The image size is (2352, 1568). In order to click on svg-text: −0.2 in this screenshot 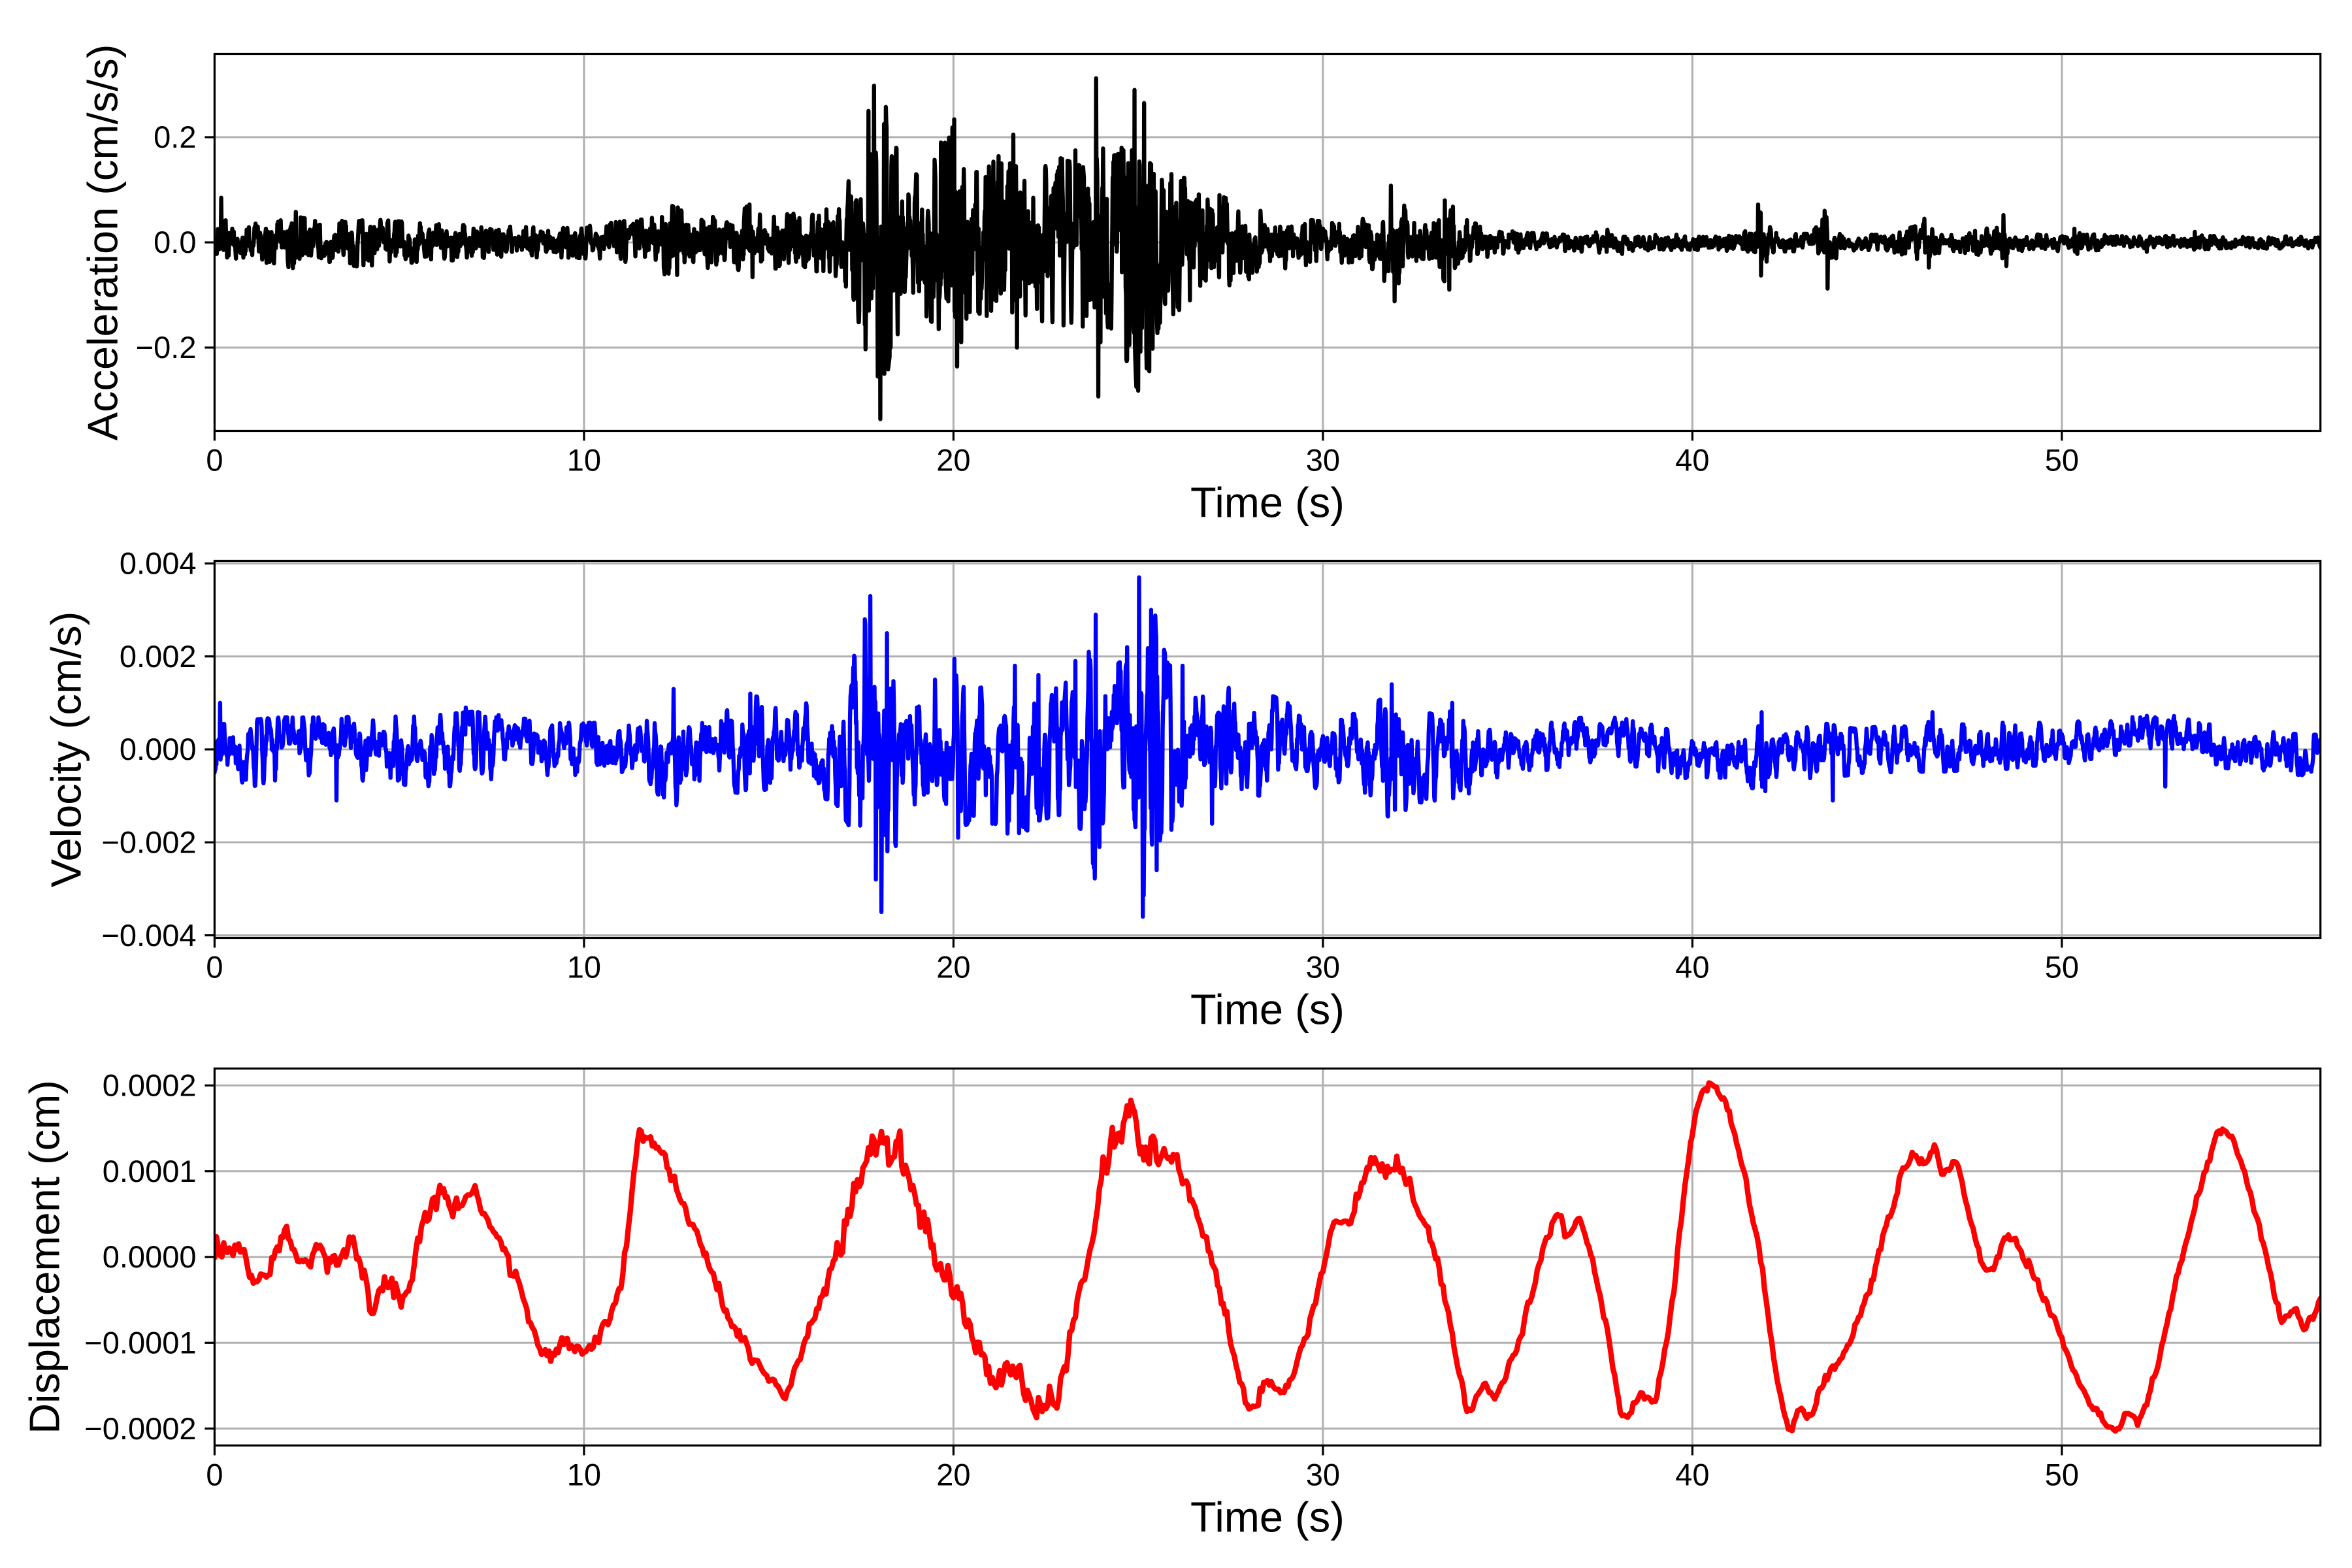, I will do `click(166, 347)`.